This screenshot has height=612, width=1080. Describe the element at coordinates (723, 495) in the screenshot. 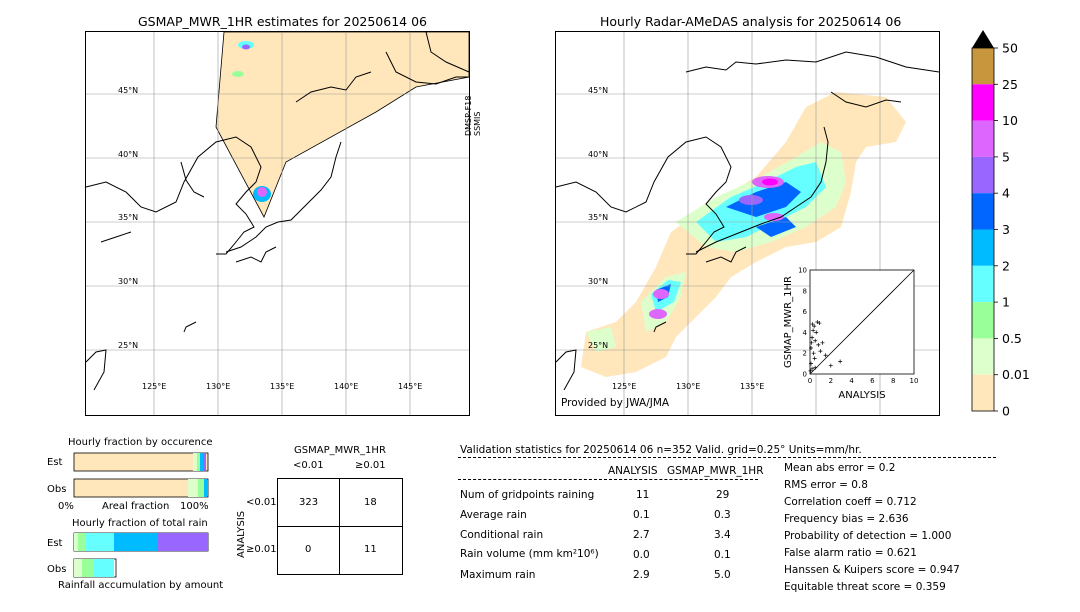

I see `validation-row-gsmap: 29` at that location.